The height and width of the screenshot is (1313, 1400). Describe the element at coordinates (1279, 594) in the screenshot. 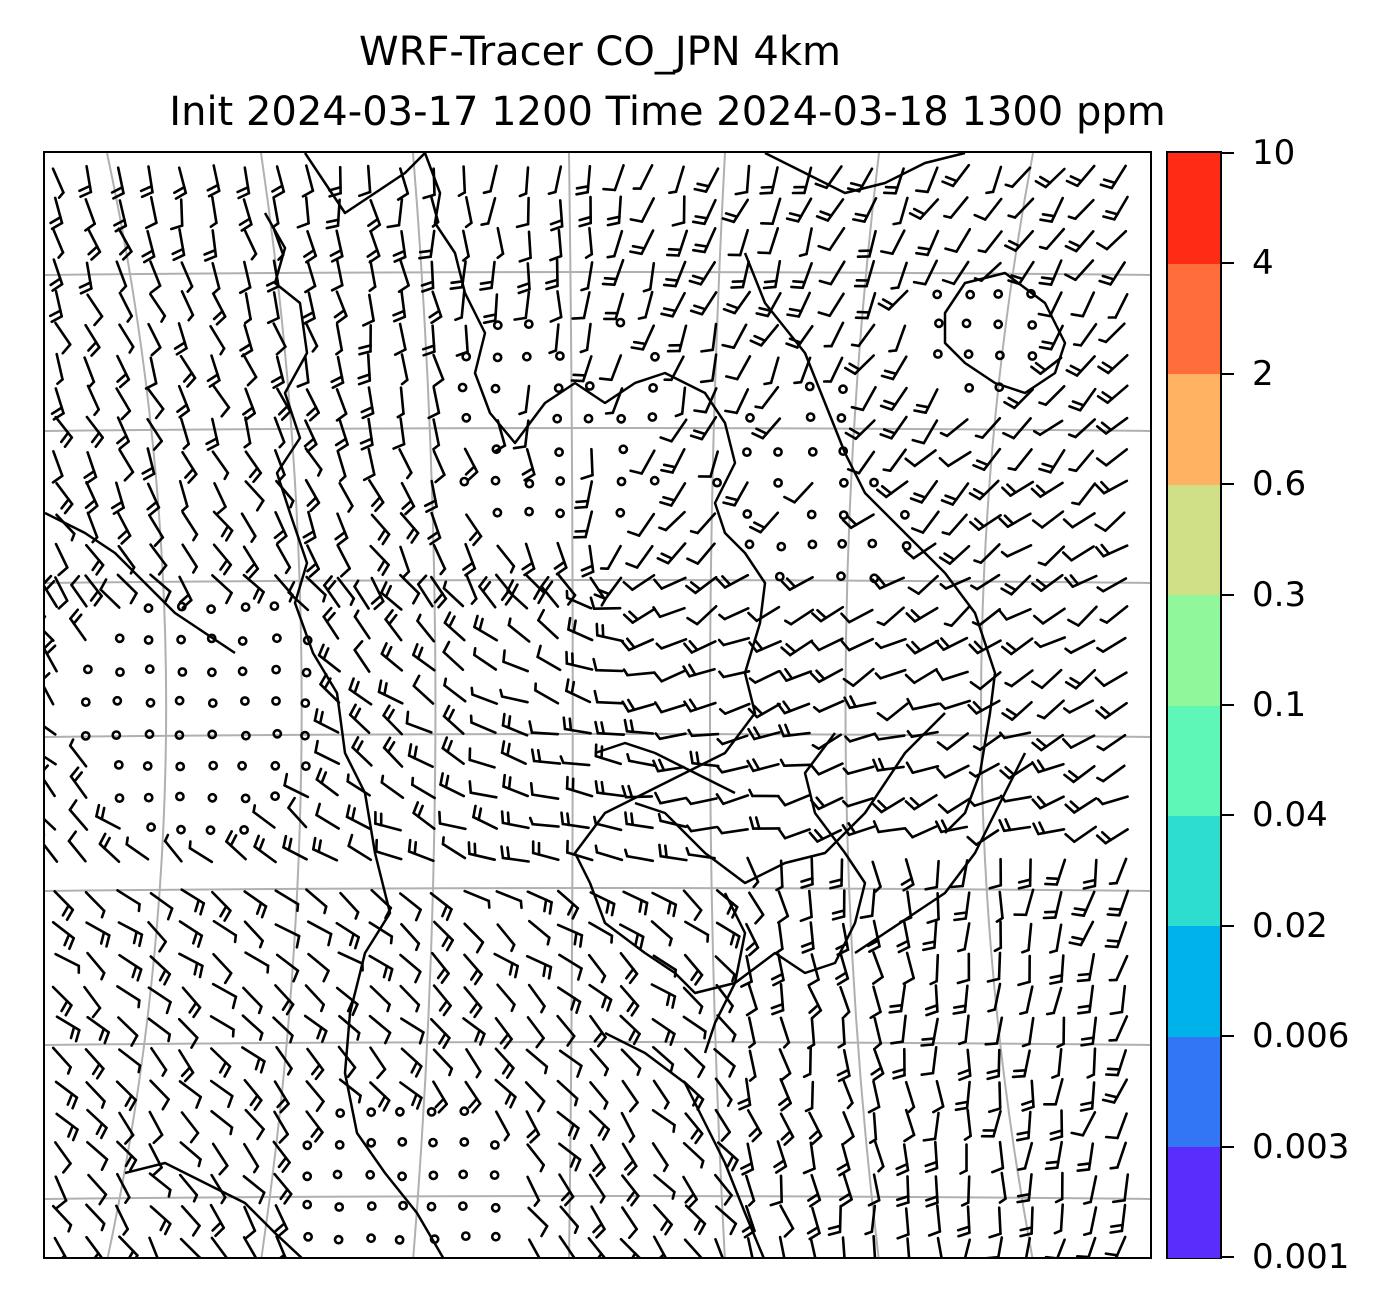

I see `colorbar-tick-label: 0.3` at that location.